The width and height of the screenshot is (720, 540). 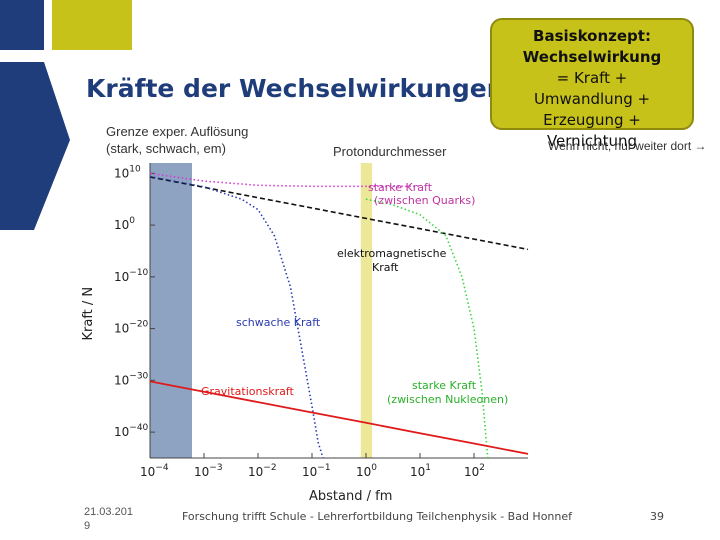 I want to click on callout-box, so click(x=592, y=74).